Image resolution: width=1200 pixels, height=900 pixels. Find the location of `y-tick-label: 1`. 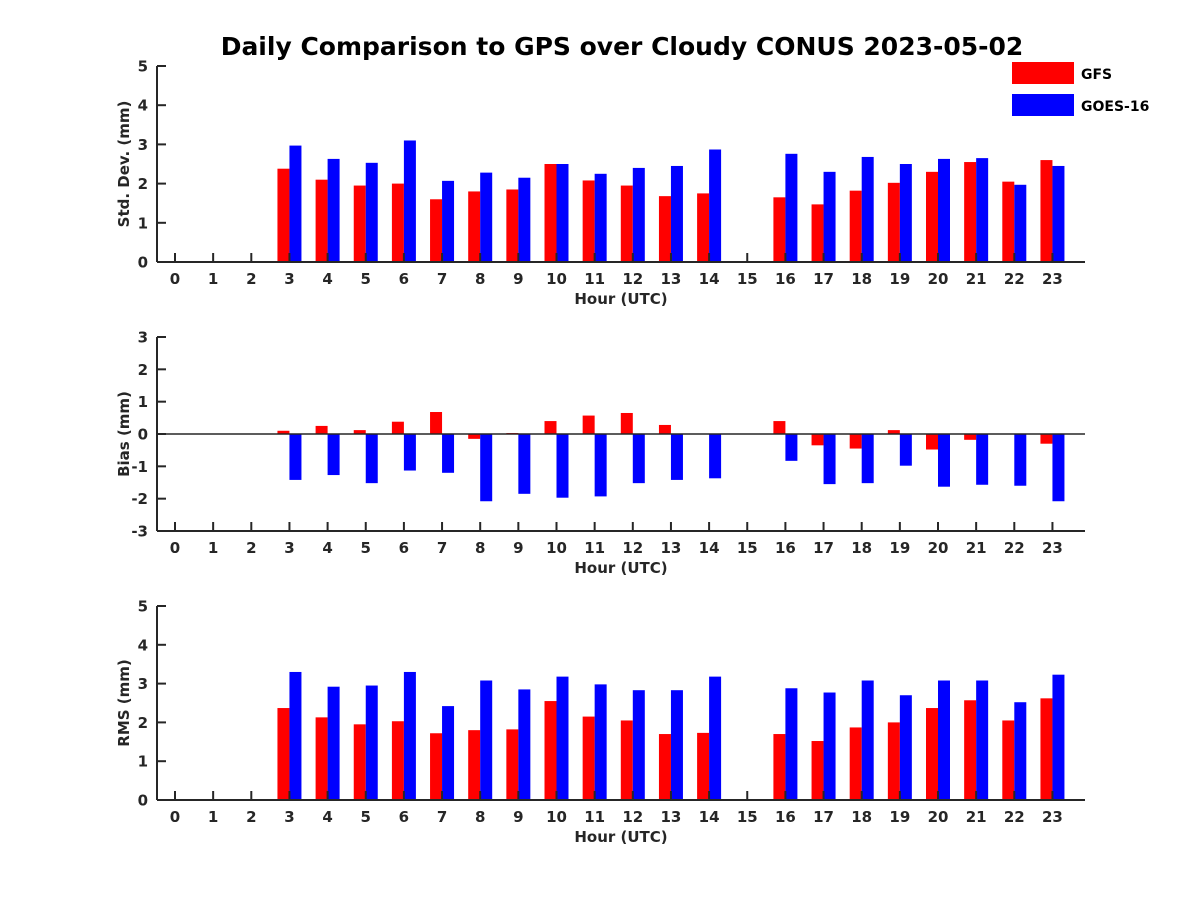

y-tick-label: 1 is located at coordinates (143, 223).